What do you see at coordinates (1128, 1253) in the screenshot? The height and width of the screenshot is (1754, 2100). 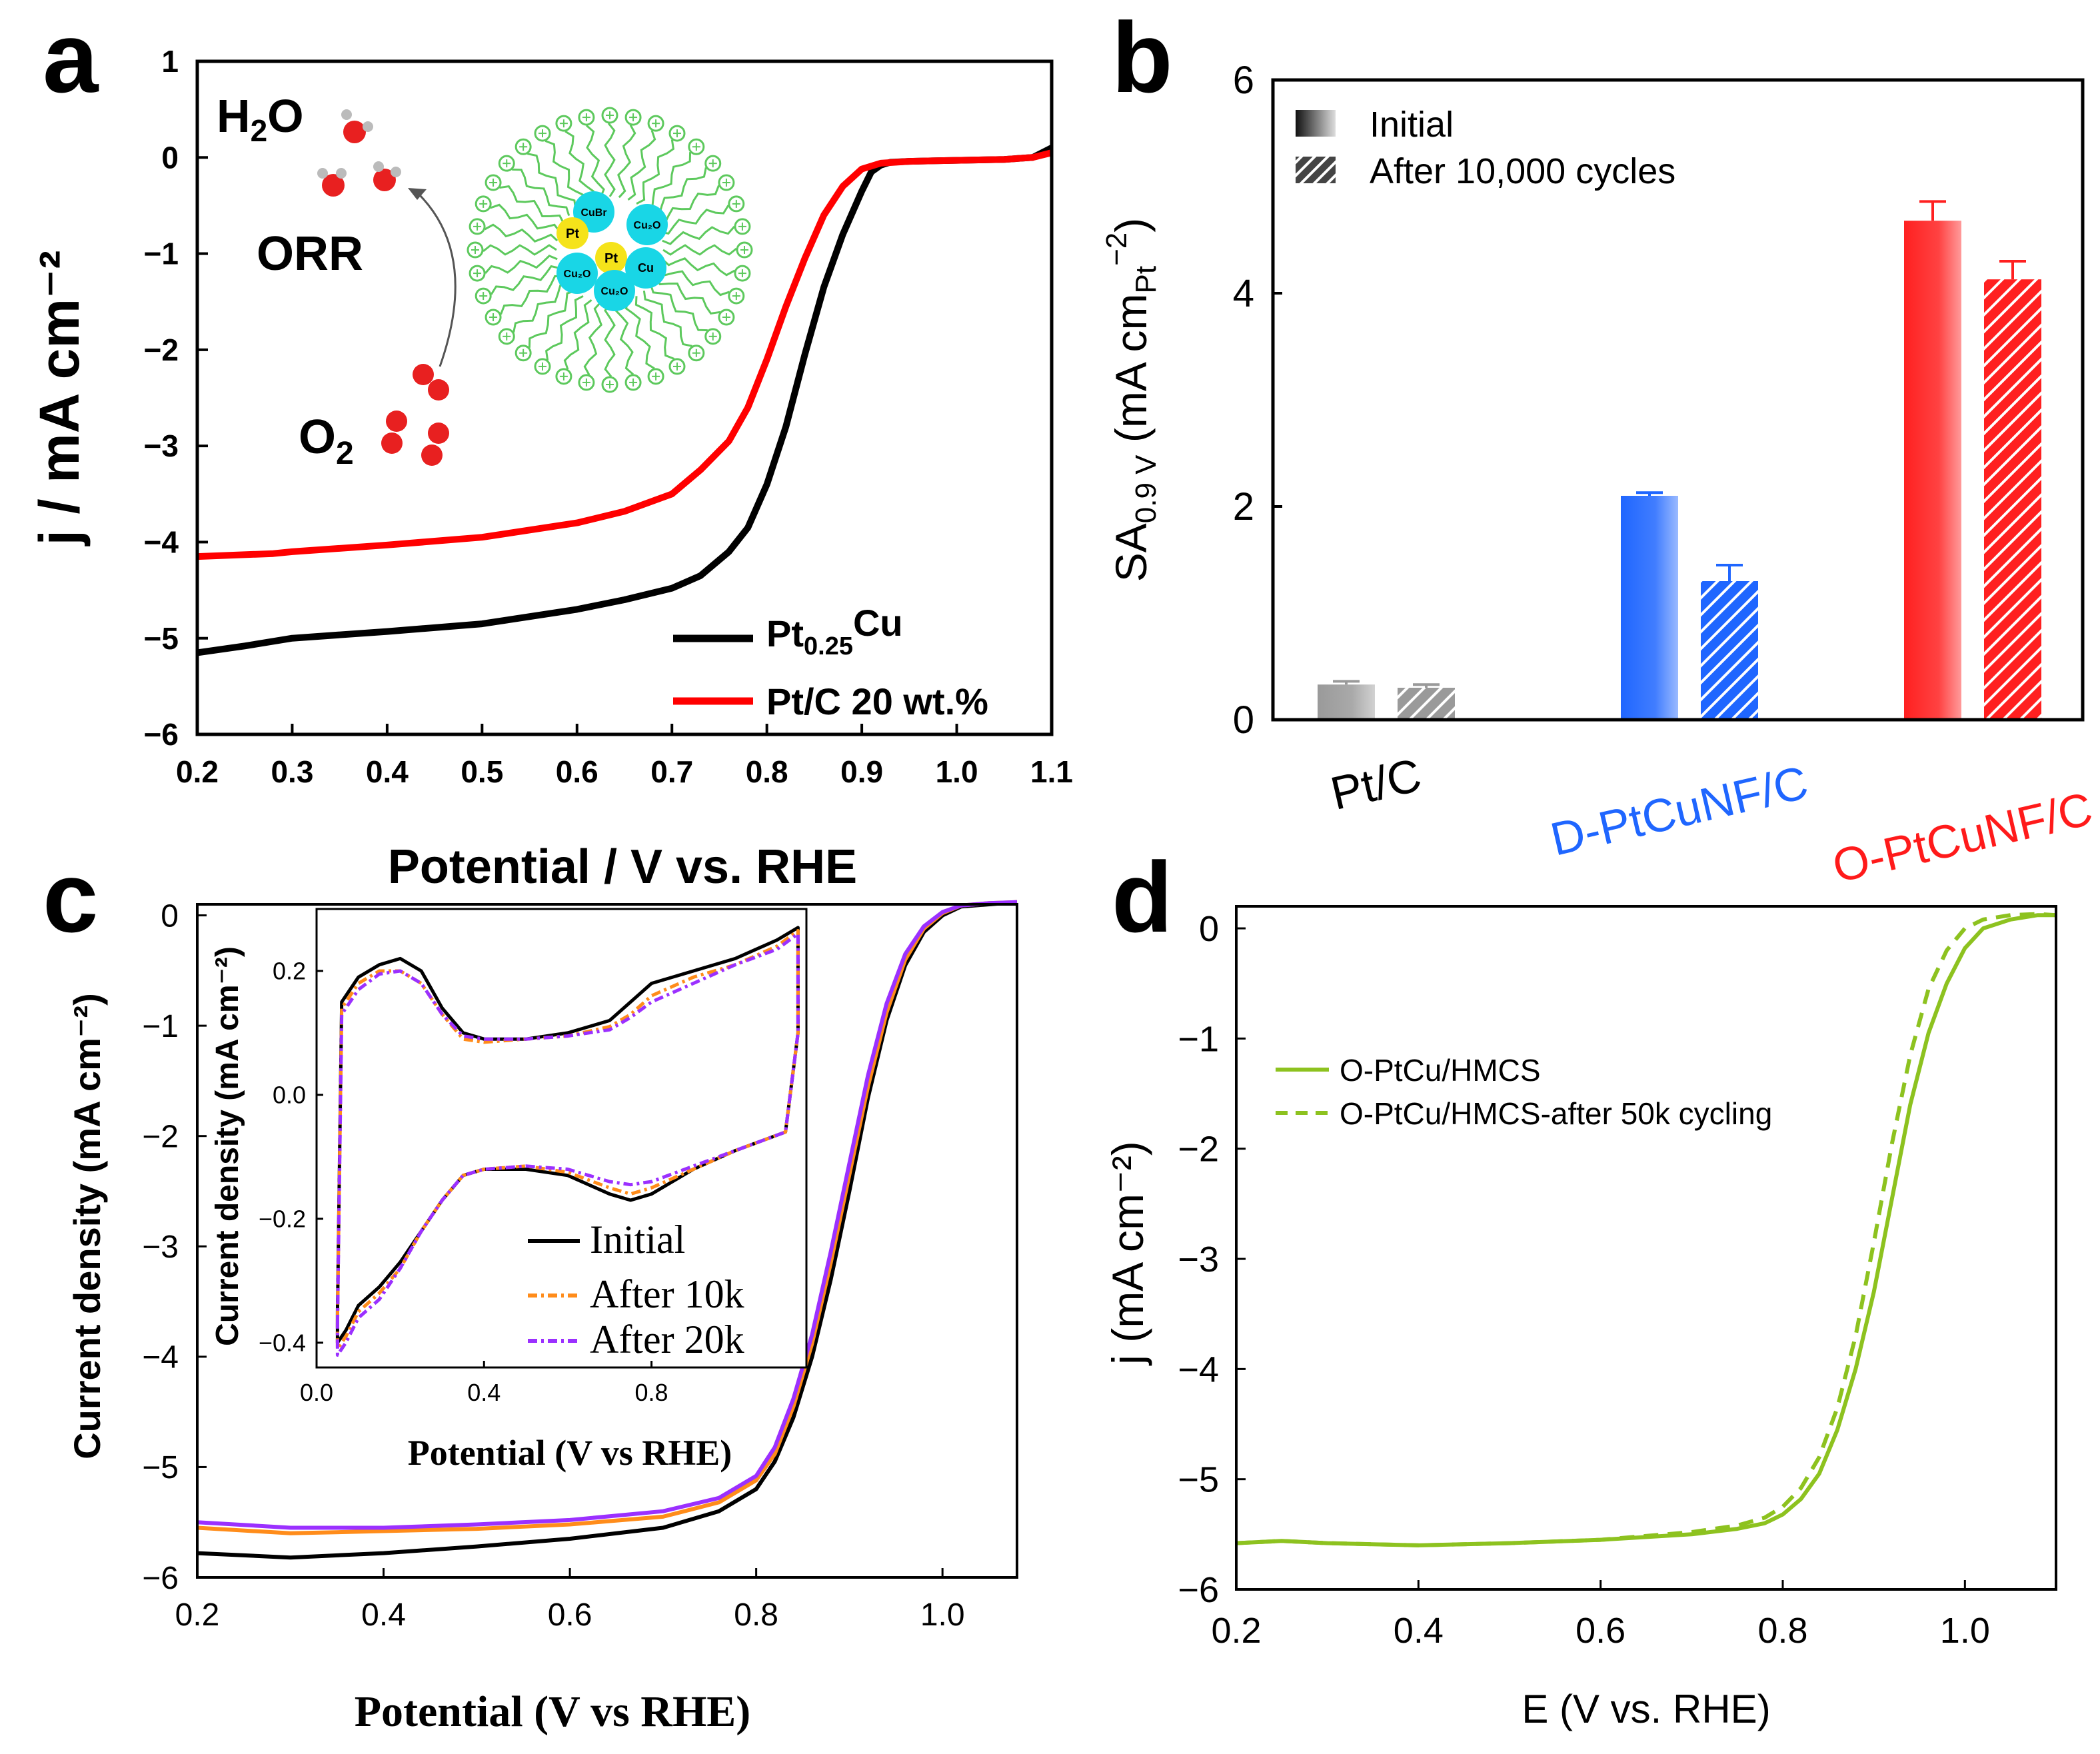 I see `panel-d-y-axis-label: j (mA cm⁻²)` at bounding box center [1128, 1253].